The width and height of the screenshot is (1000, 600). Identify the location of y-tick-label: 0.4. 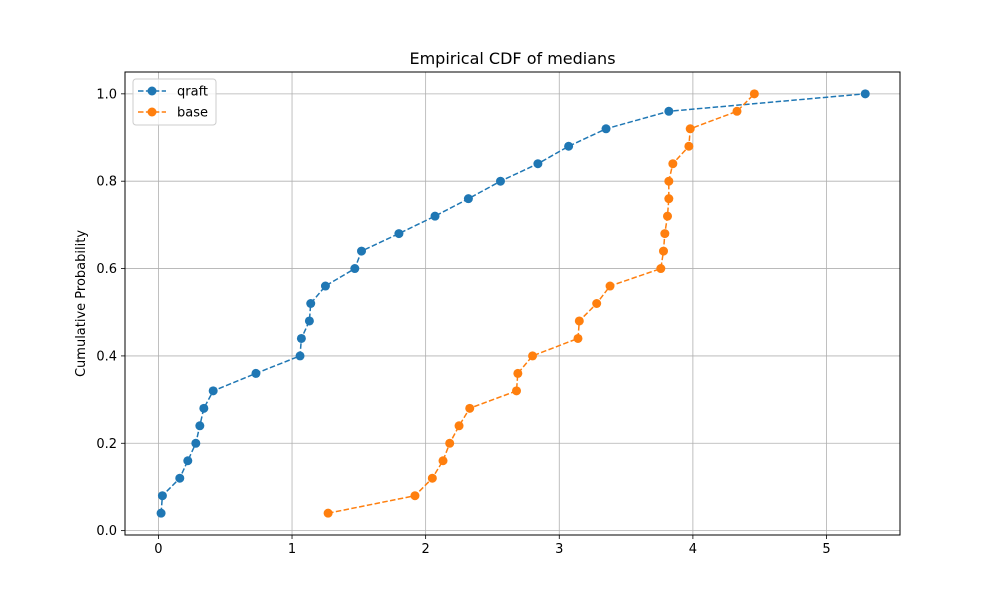
(106, 356).